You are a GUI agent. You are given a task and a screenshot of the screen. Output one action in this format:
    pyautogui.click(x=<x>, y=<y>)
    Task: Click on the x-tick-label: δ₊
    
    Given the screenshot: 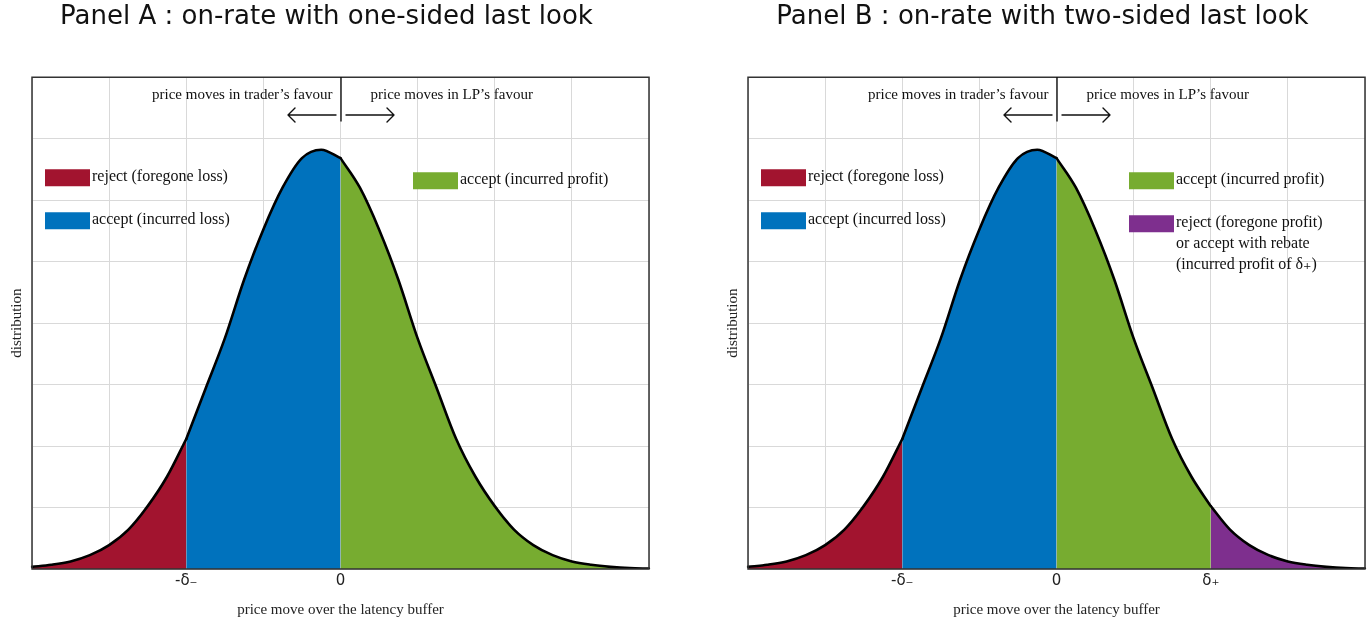 What is the action you would take?
    pyautogui.click(x=1211, y=579)
    